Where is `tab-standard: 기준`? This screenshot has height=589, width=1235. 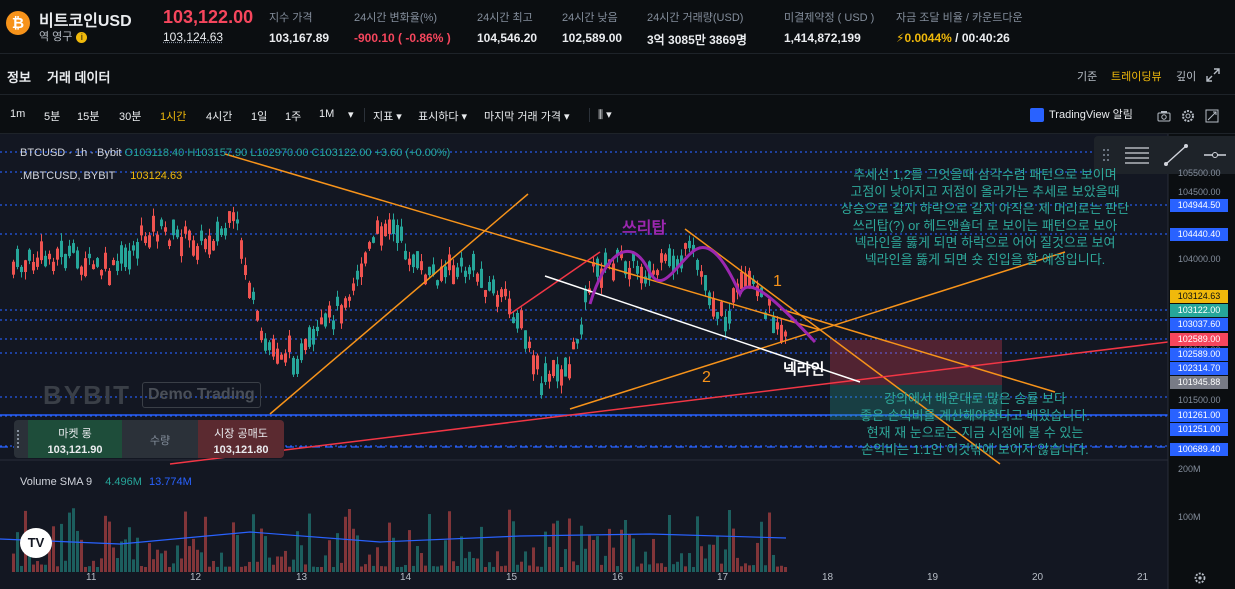 tab-standard: 기준 is located at coordinates (1087, 77).